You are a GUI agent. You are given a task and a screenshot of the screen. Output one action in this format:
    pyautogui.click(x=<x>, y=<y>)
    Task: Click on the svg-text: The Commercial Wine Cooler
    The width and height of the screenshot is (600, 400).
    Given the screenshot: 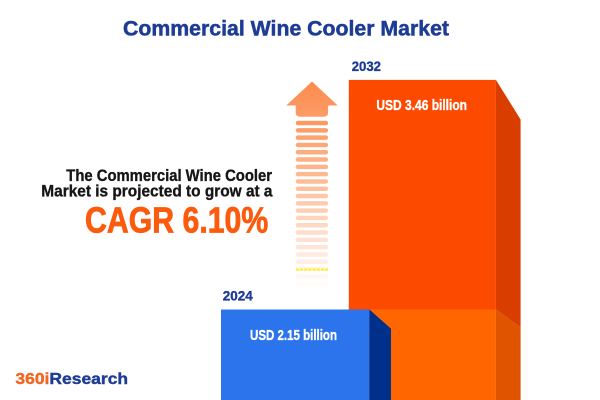 What is the action you would take?
    pyautogui.click(x=169, y=176)
    